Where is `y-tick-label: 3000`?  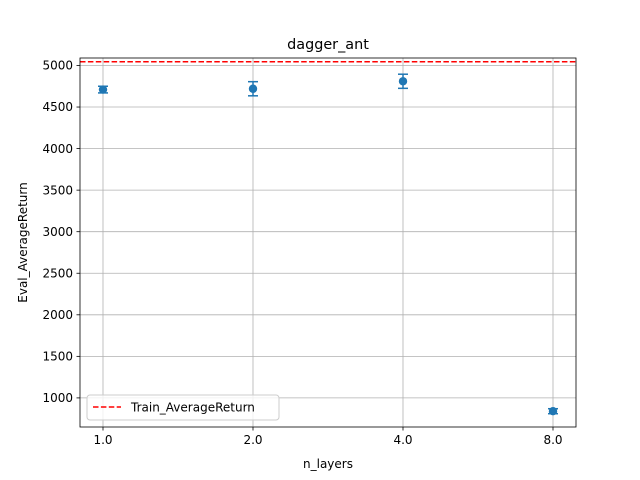 y-tick-label: 3000 is located at coordinates (57, 232).